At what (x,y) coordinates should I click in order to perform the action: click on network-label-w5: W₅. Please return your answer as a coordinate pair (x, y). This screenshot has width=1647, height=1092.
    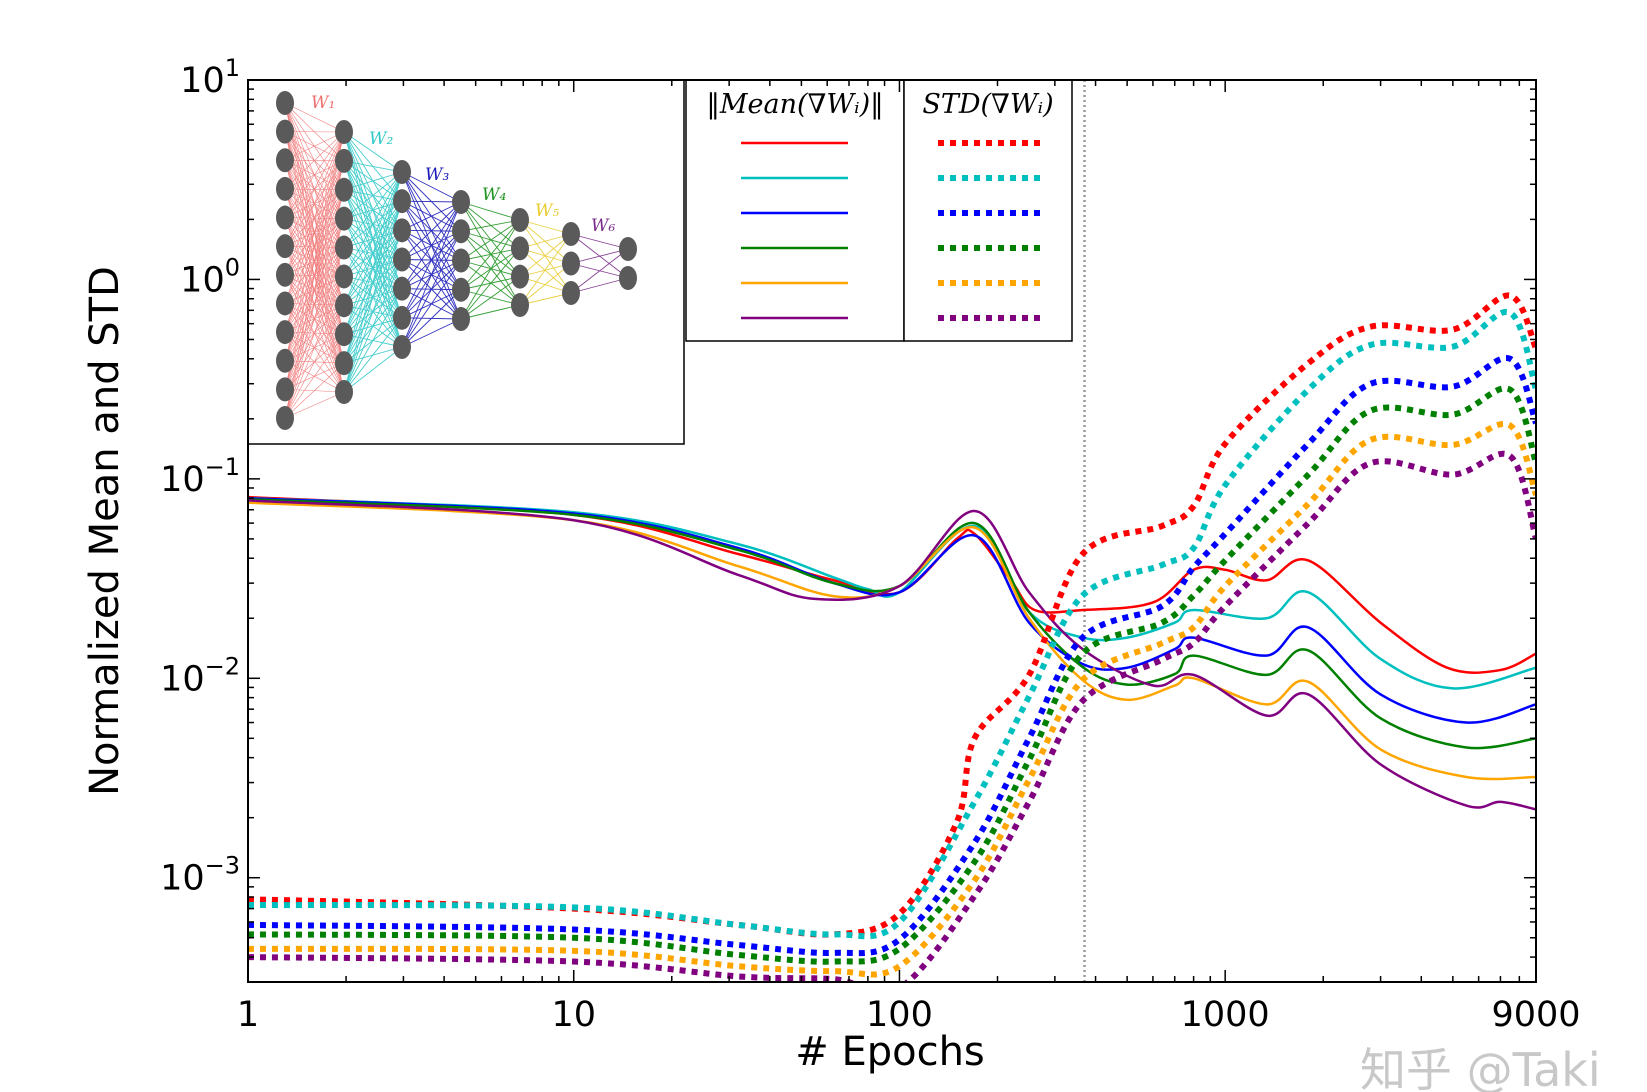
    Looking at the image, I should click on (547, 211).